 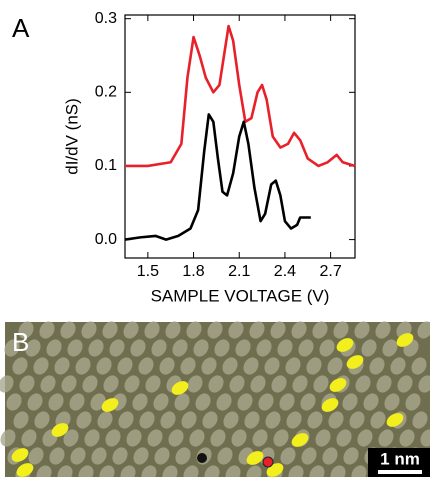 I want to click on panel-label: A, so click(x=21, y=28).